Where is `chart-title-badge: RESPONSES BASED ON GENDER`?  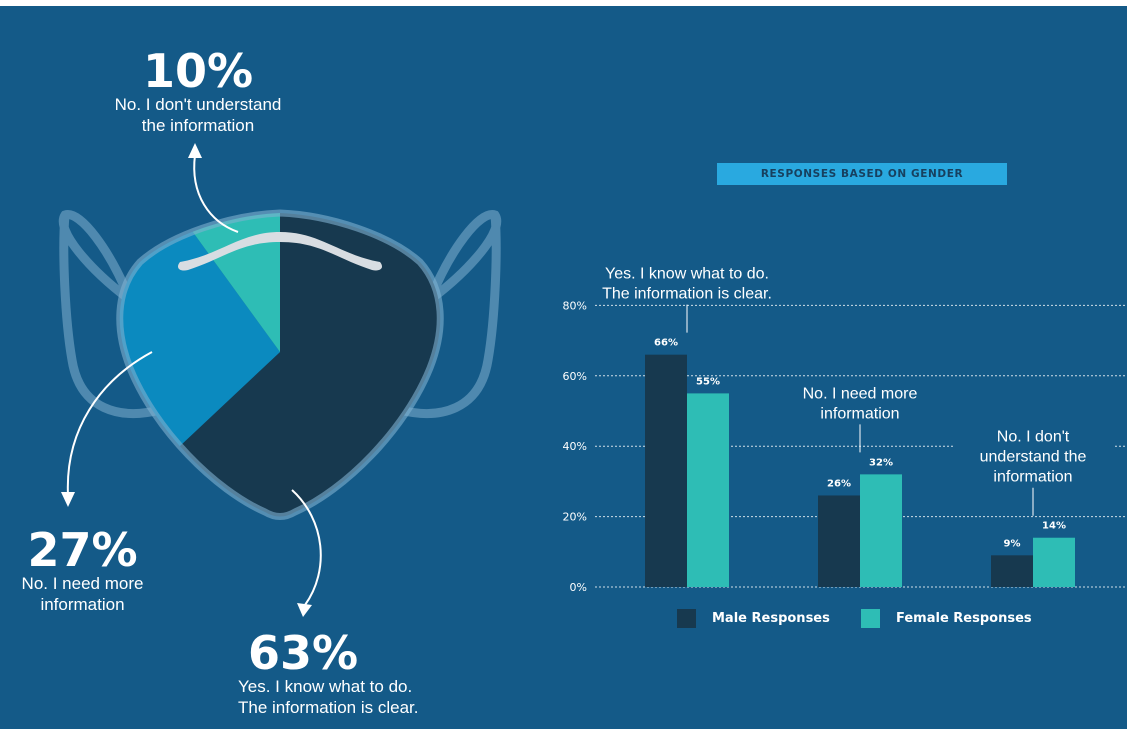
chart-title-badge: RESPONSES BASED ON GENDER is located at coordinates (862, 174).